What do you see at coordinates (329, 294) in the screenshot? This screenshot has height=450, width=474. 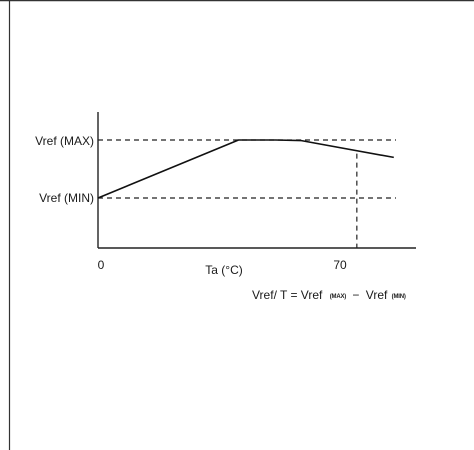 I see `equation: Vref/ T = Vref (MAX) − Vref (MIN)` at bounding box center [329, 294].